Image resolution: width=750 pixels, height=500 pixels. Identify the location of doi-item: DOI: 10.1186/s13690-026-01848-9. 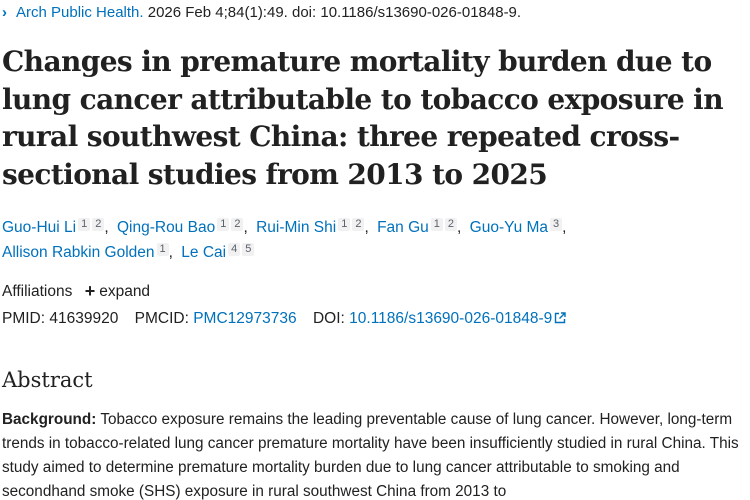
(439, 319).